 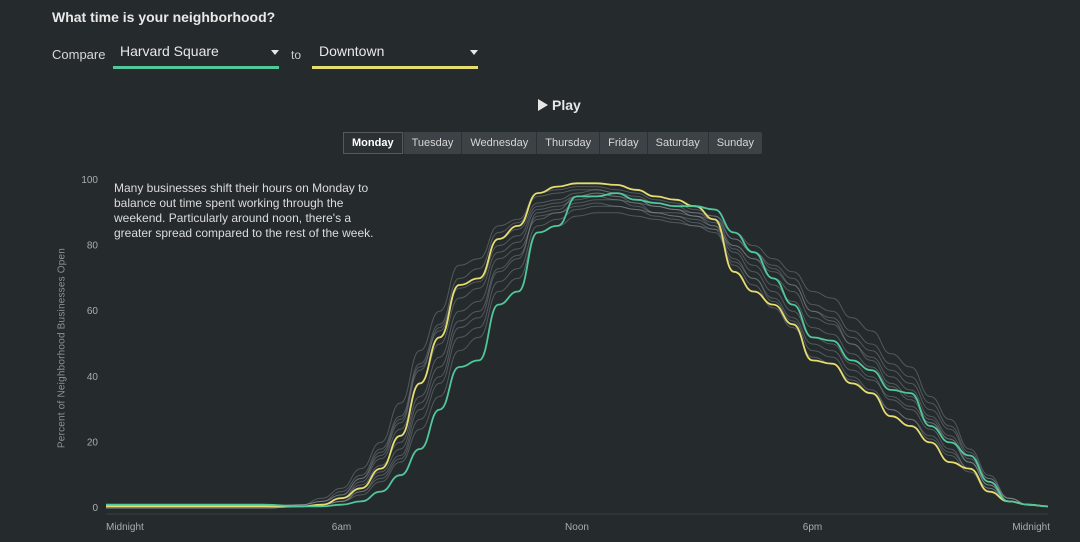 What do you see at coordinates (169, 51) in the screenshot?
I see `neighborhood-a-value: Harvard Square` at bounding box center [169, 51].